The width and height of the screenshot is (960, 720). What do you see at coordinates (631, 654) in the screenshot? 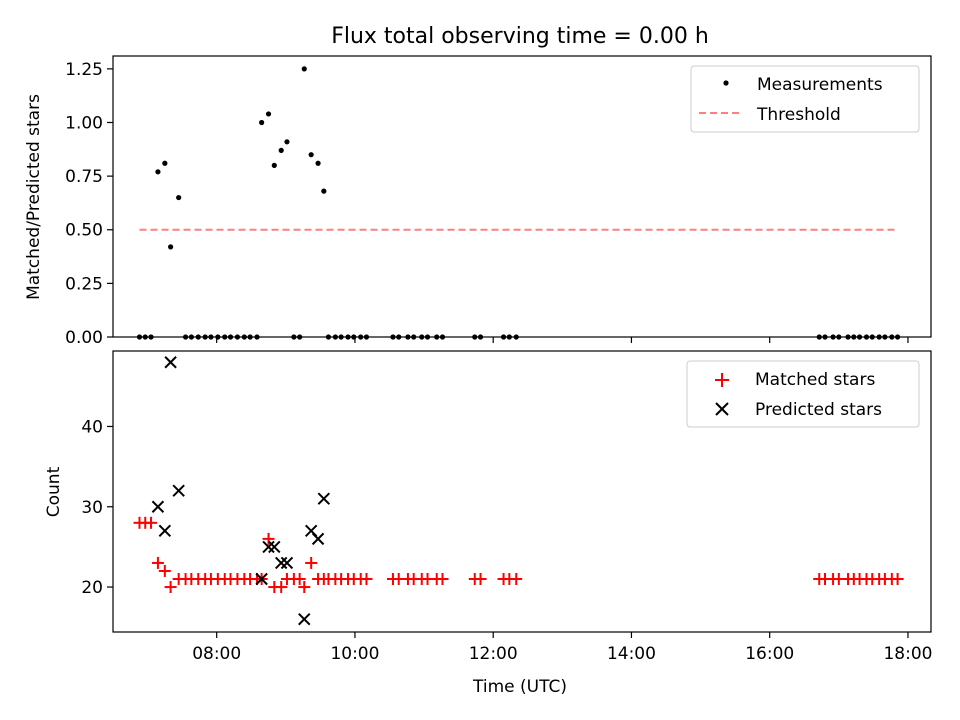
I see `x-tick-label: 14:00` at bounding box center [631, 654].